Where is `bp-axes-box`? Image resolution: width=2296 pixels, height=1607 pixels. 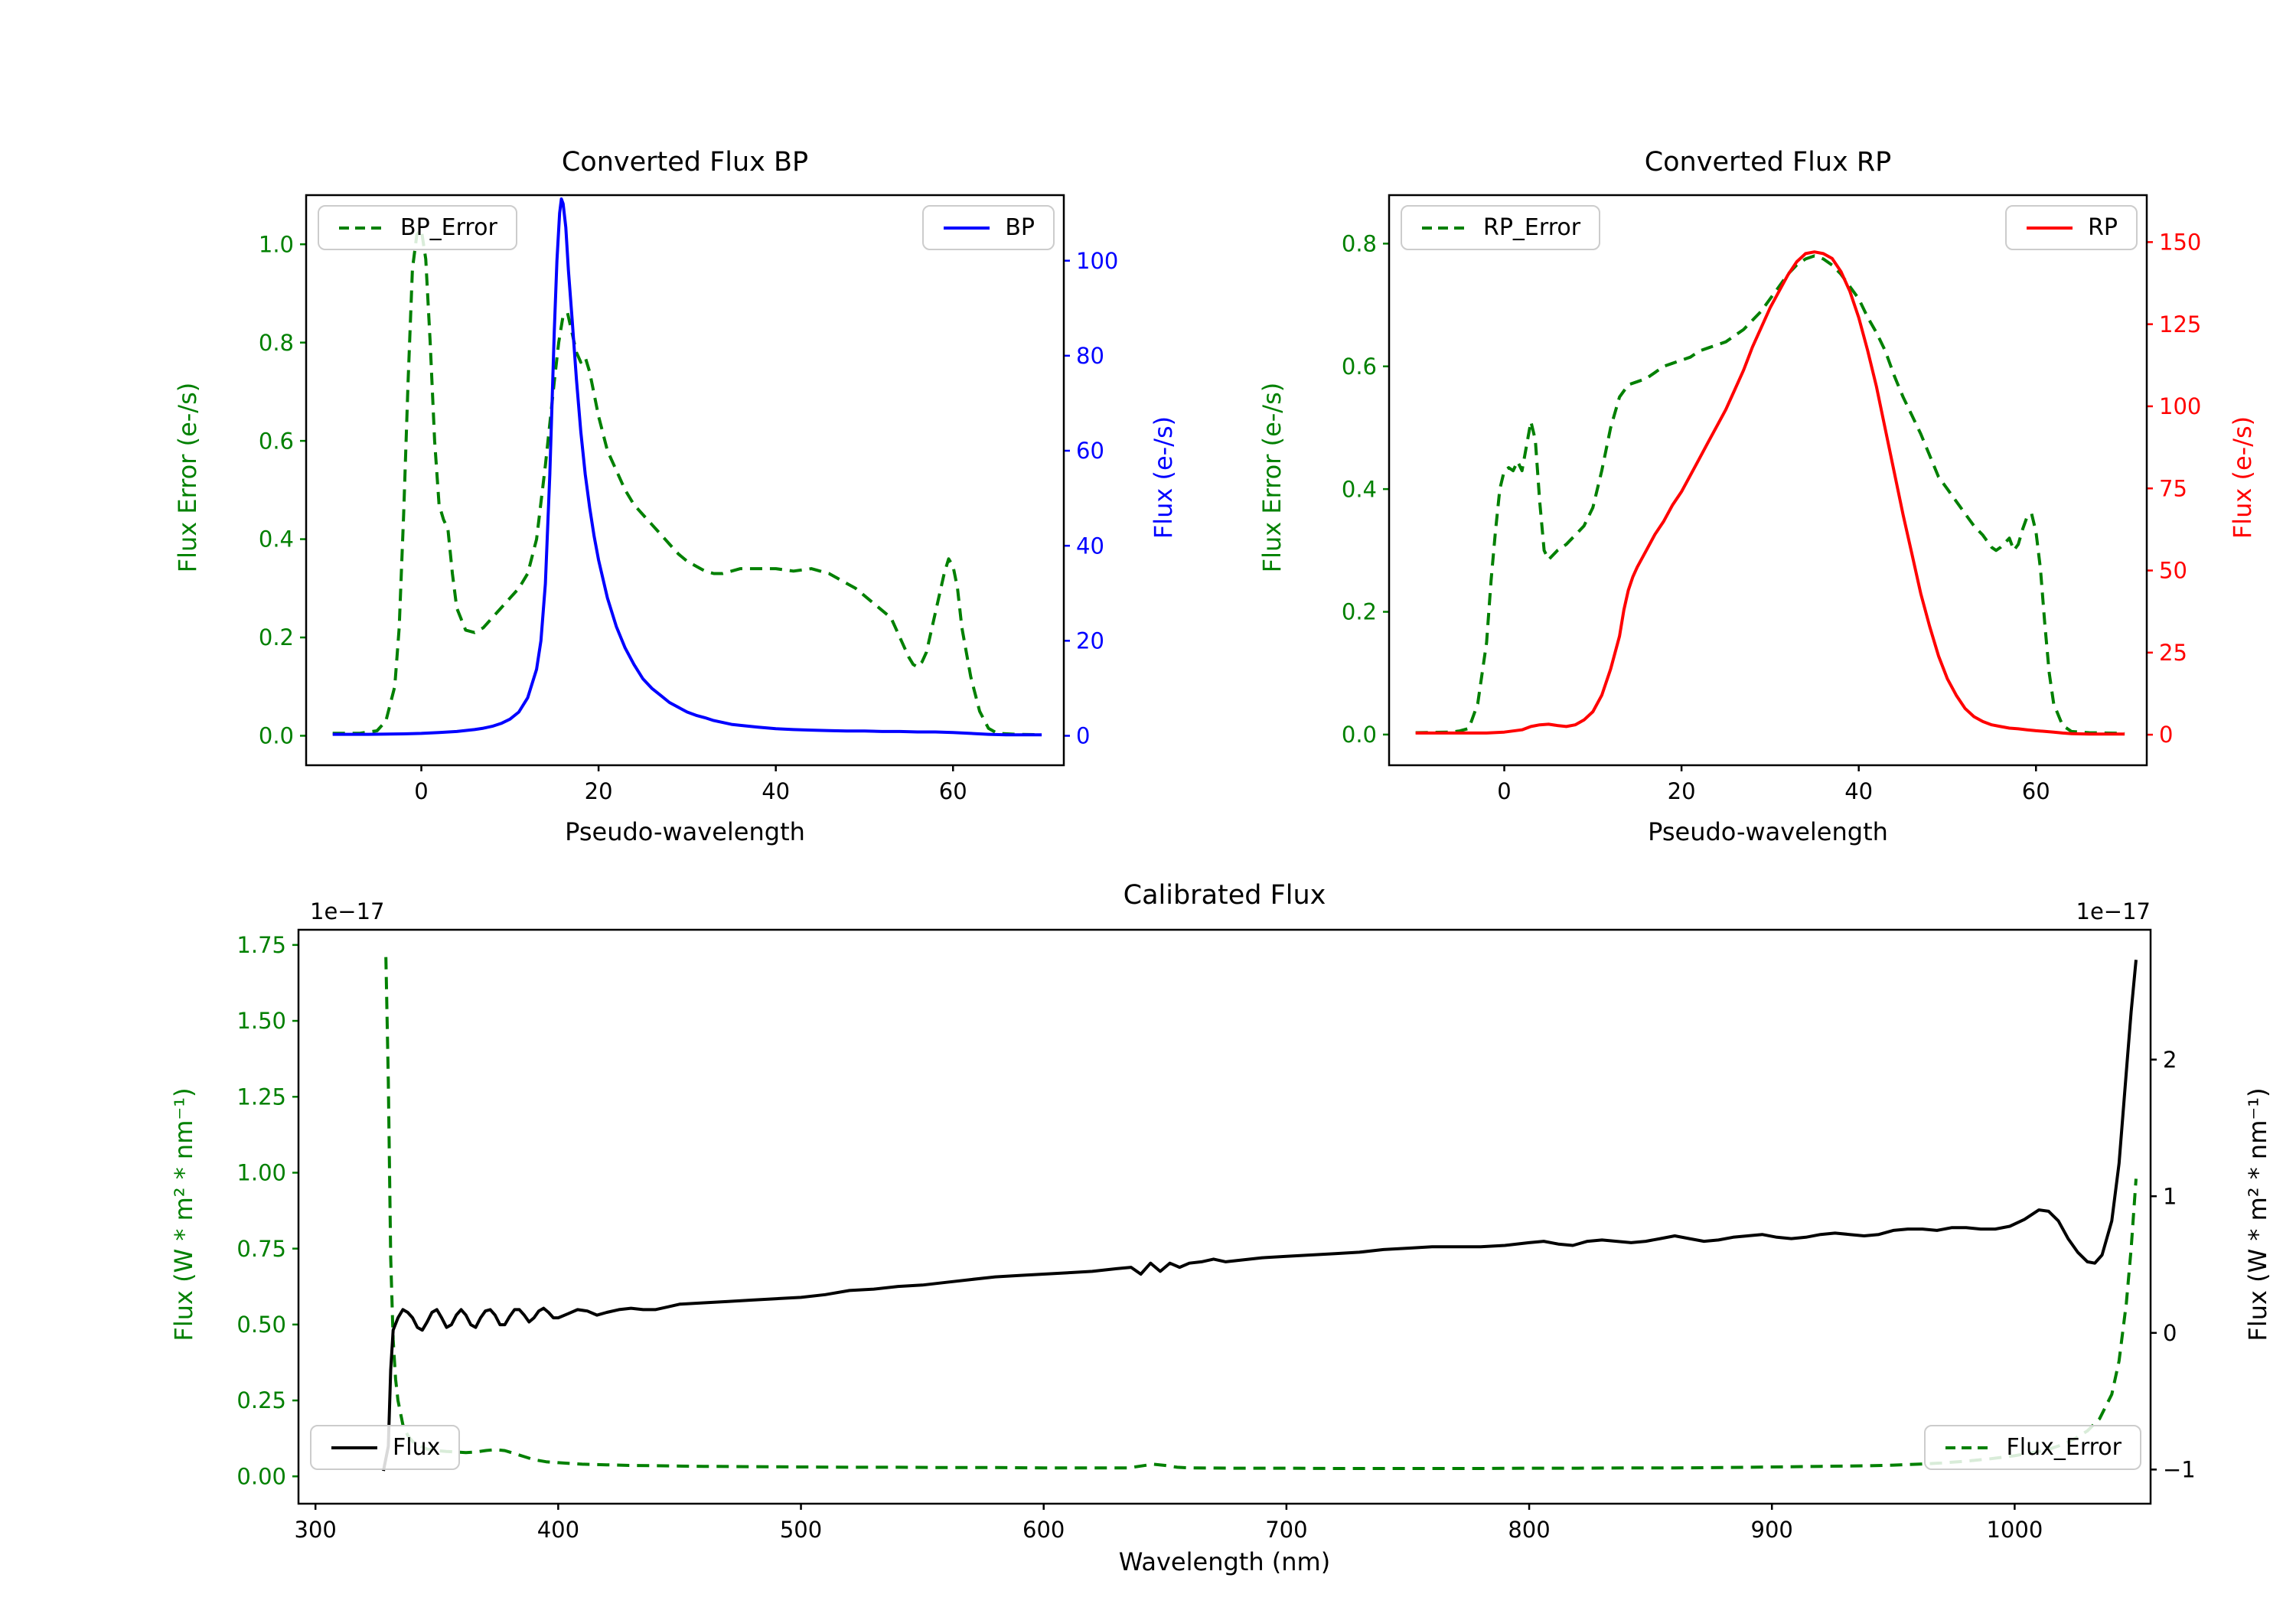
bp-axes-box is located at coordinates (685, 480).